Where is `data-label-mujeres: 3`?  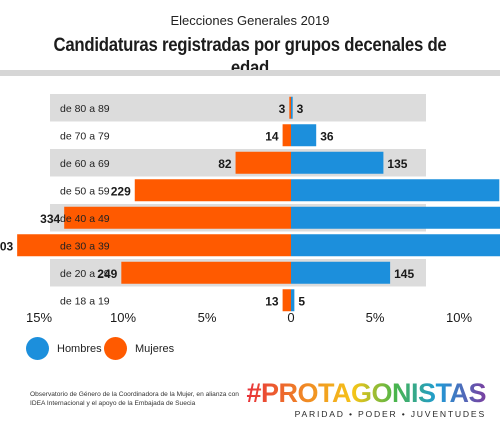 data-label-mujeres: 3 is located at coordinates (282, 109).